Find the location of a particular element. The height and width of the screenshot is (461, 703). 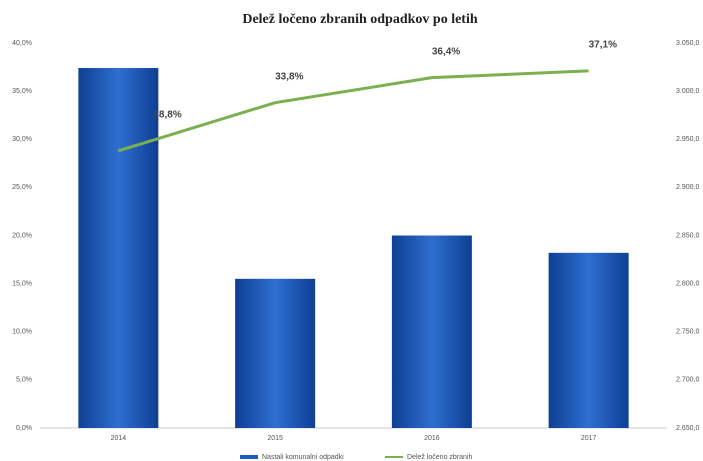

x-tick-label: 2015 is located at coordinates (275, 438).